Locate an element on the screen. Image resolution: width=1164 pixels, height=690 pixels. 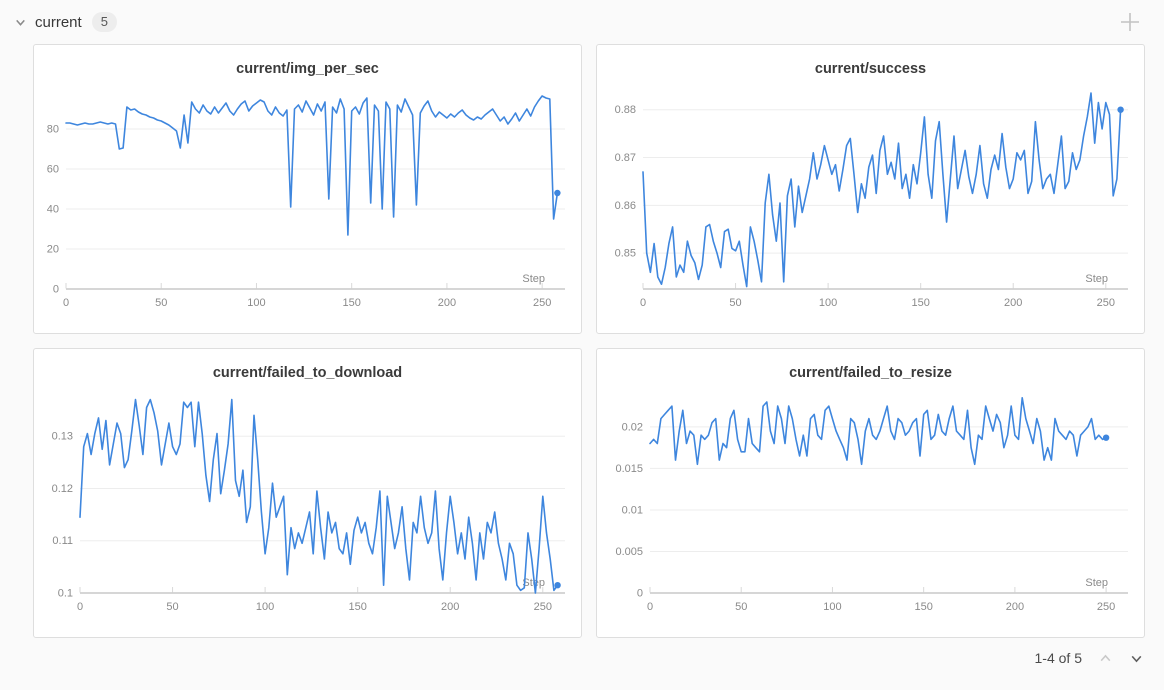
svg-text: 0.86 is located at coordinates (625, 206).